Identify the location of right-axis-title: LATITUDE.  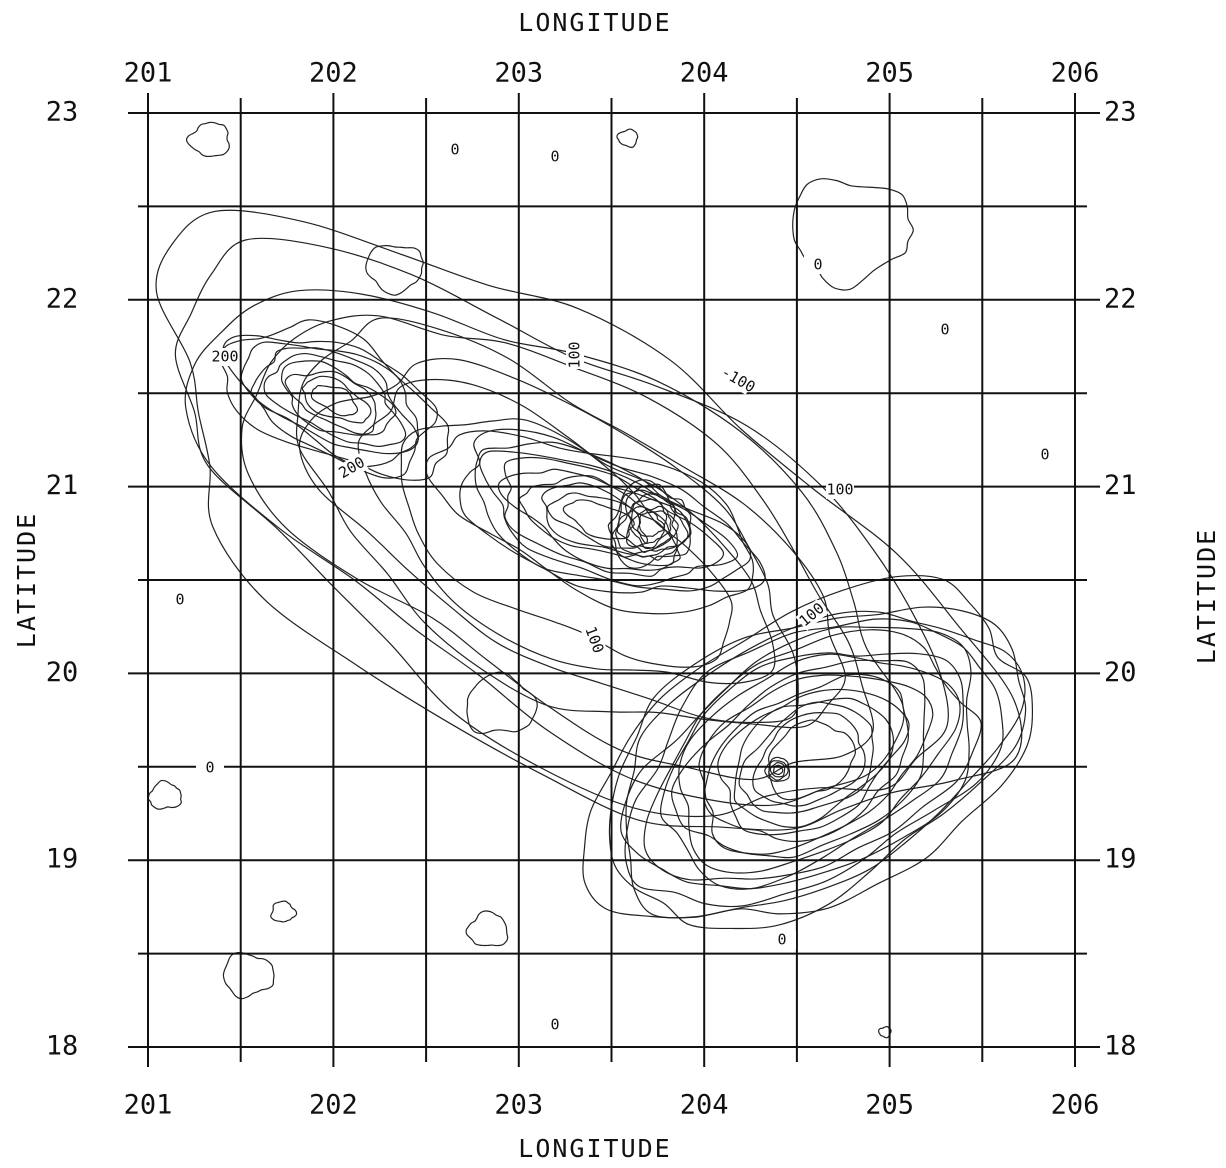
(1206, 596).